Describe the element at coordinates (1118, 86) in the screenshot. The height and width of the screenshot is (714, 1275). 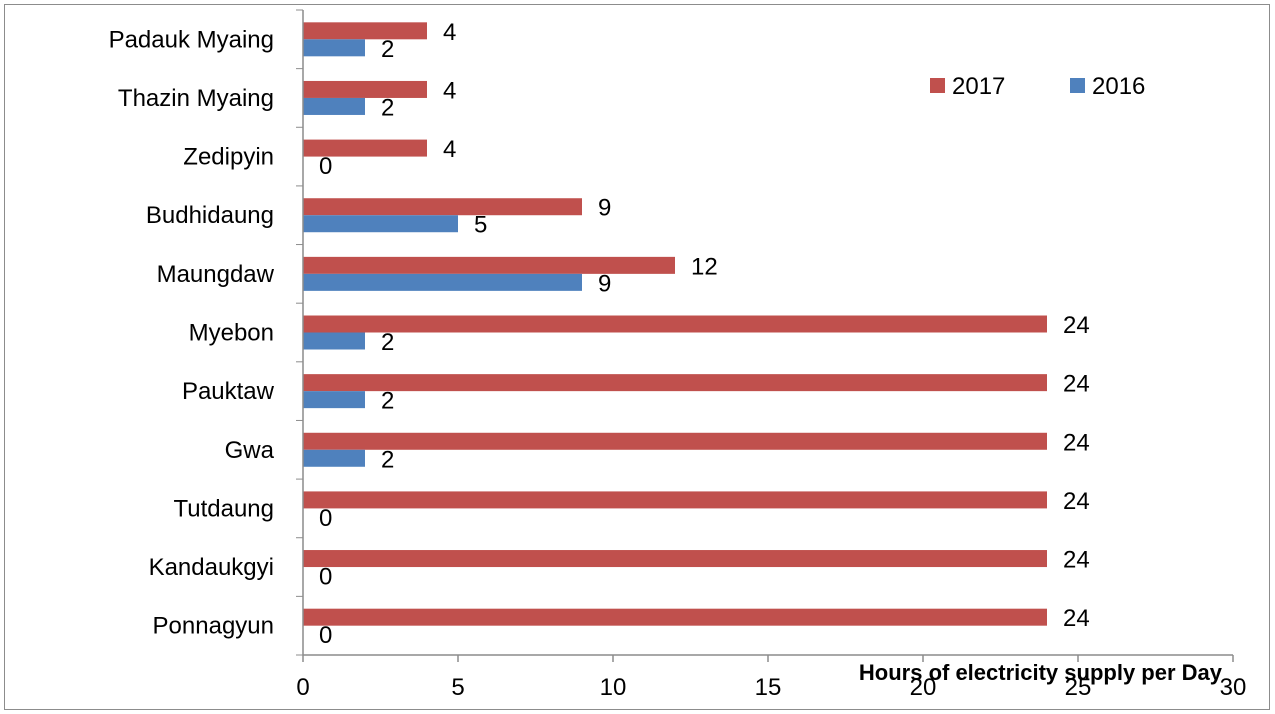
I see `legend-label-2016: 2016` at that location.